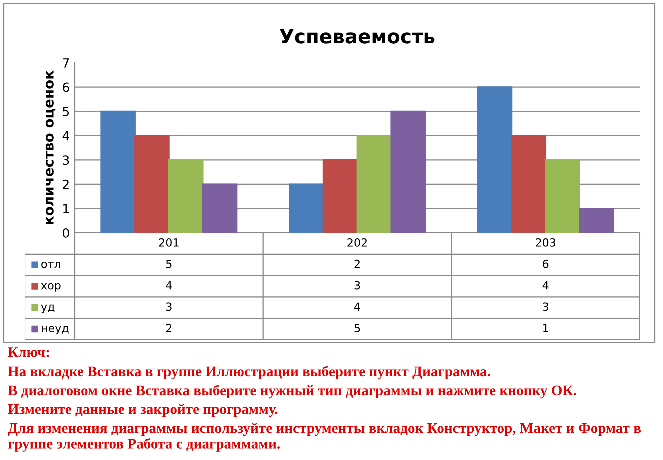 Image resolution: width=663 pixels, height=460 pixels. I want to click on legend-label: хор, so click(51, 287).